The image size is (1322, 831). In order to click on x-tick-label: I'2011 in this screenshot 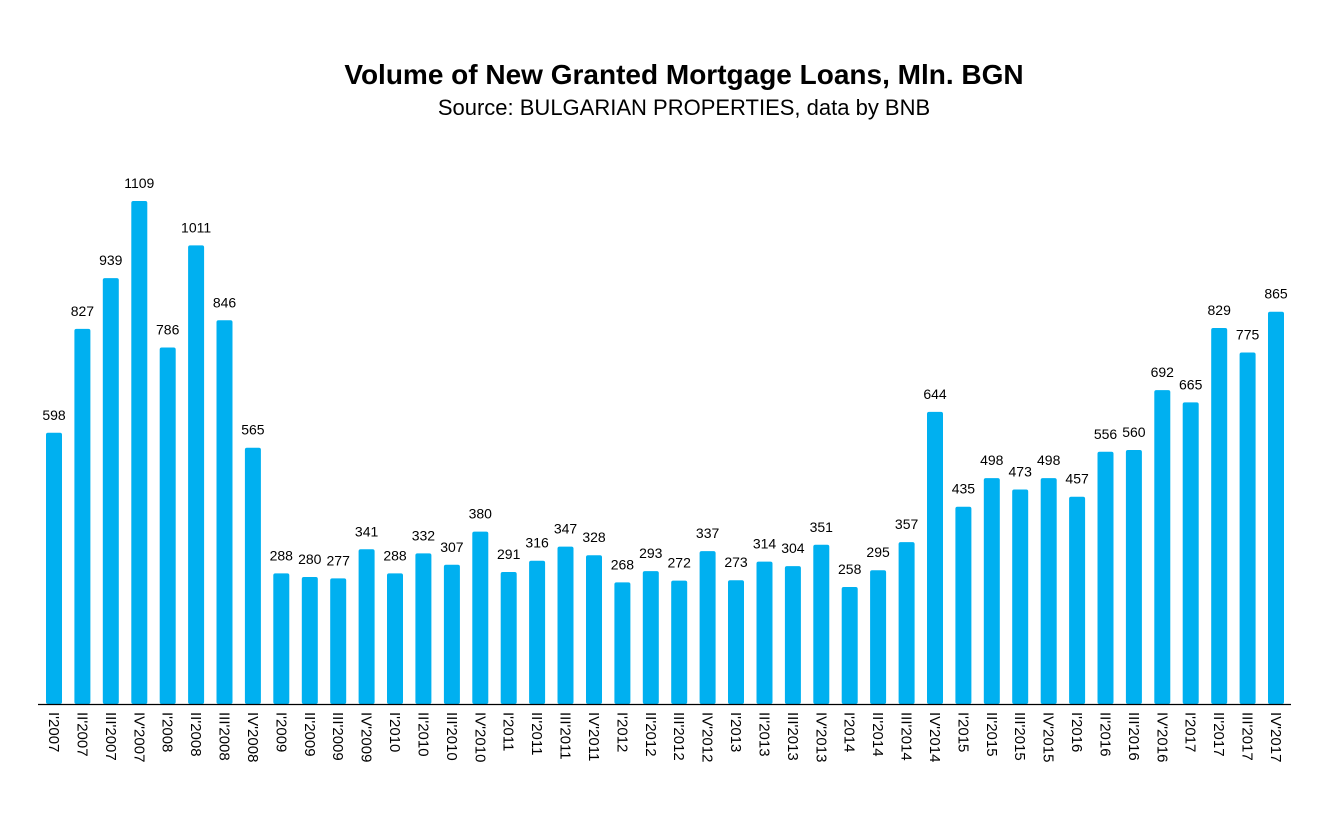, I will do `click(508, 731)`.